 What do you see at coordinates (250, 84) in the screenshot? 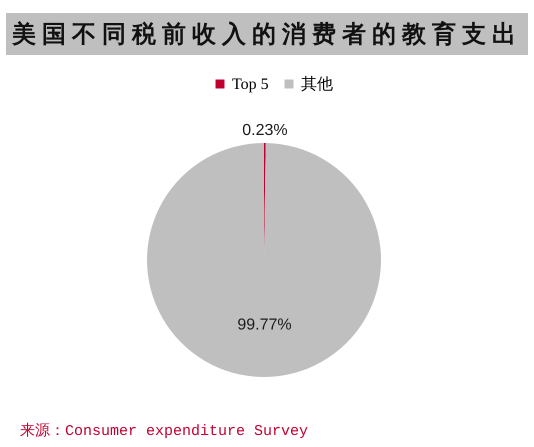
I see `legend-label: Top 5` at bounding box center [250, 84].